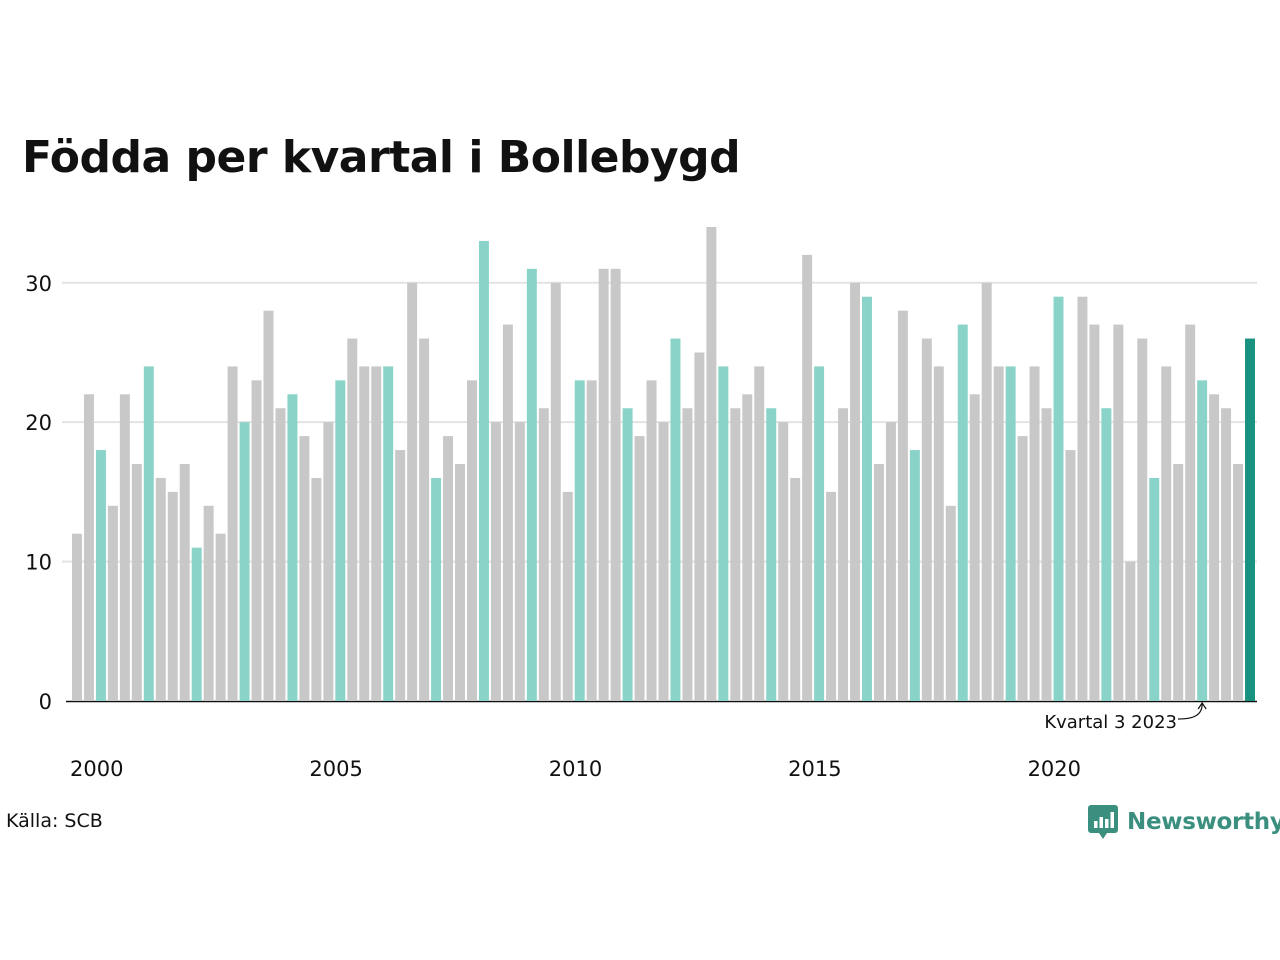  Describe the element at coordinates (814, 769) in the screenshot. I see `x-tick-label: 2015` at that location.